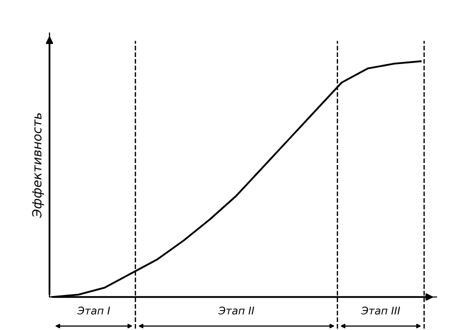  What do you see at coordinates (93, 310) in the screenshot?
I see `text: Этап I` at bounding box center [93, 310].